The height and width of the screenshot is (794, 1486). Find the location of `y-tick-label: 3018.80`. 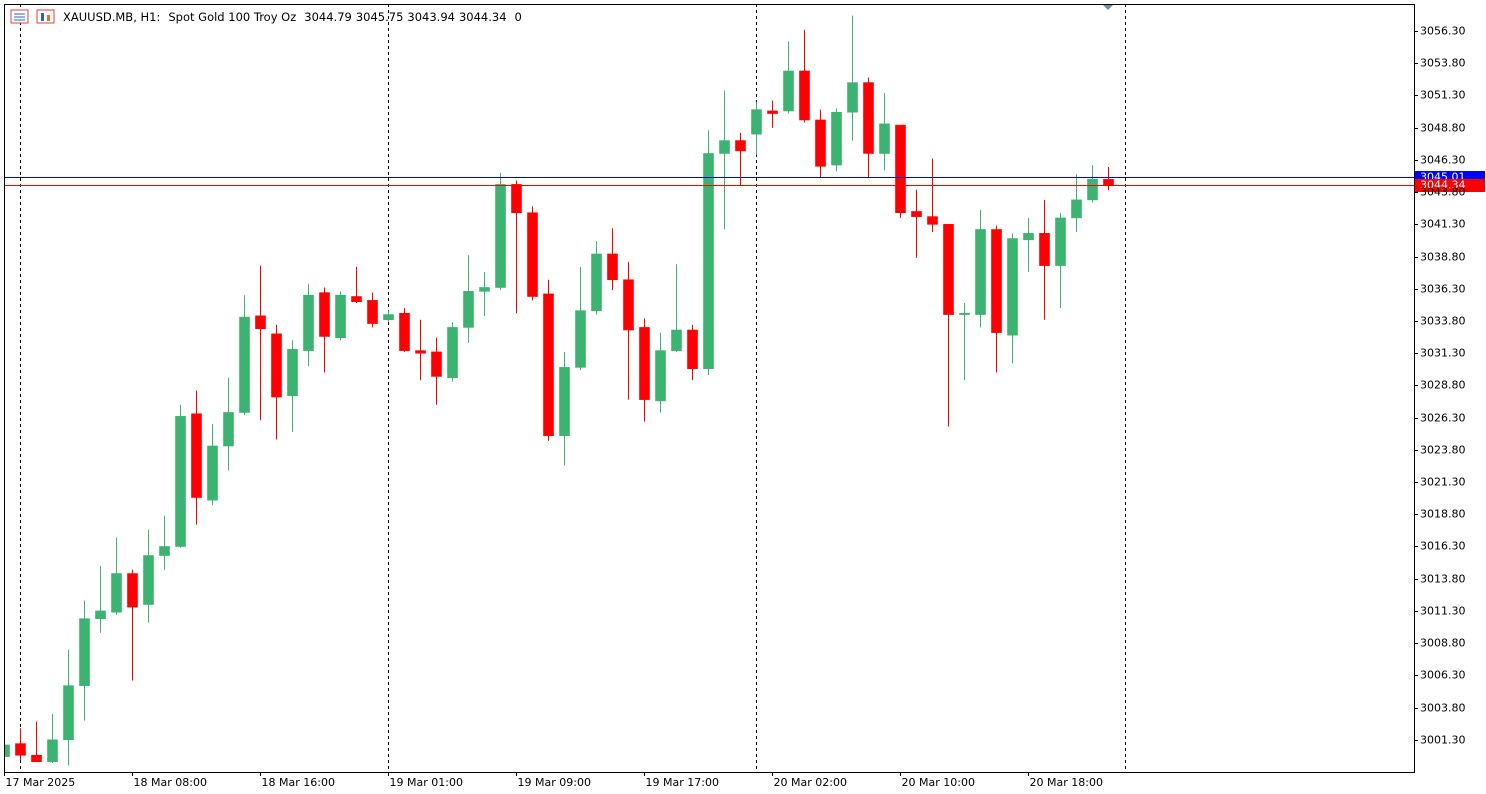

y-tick-label: 3018.80 is located at coordinates (1443, 514).